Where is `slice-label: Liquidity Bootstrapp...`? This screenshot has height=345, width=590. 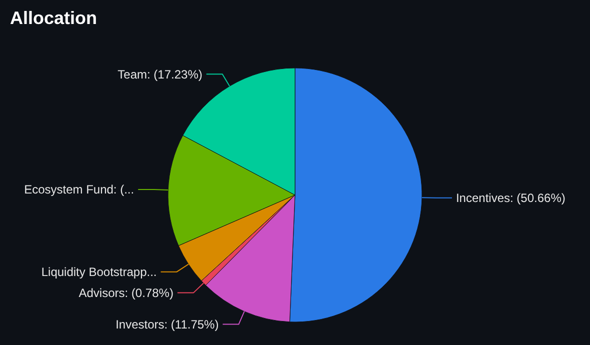
slice-label: Liquidity Bootstrapp... is located at coordinates (99, 272).